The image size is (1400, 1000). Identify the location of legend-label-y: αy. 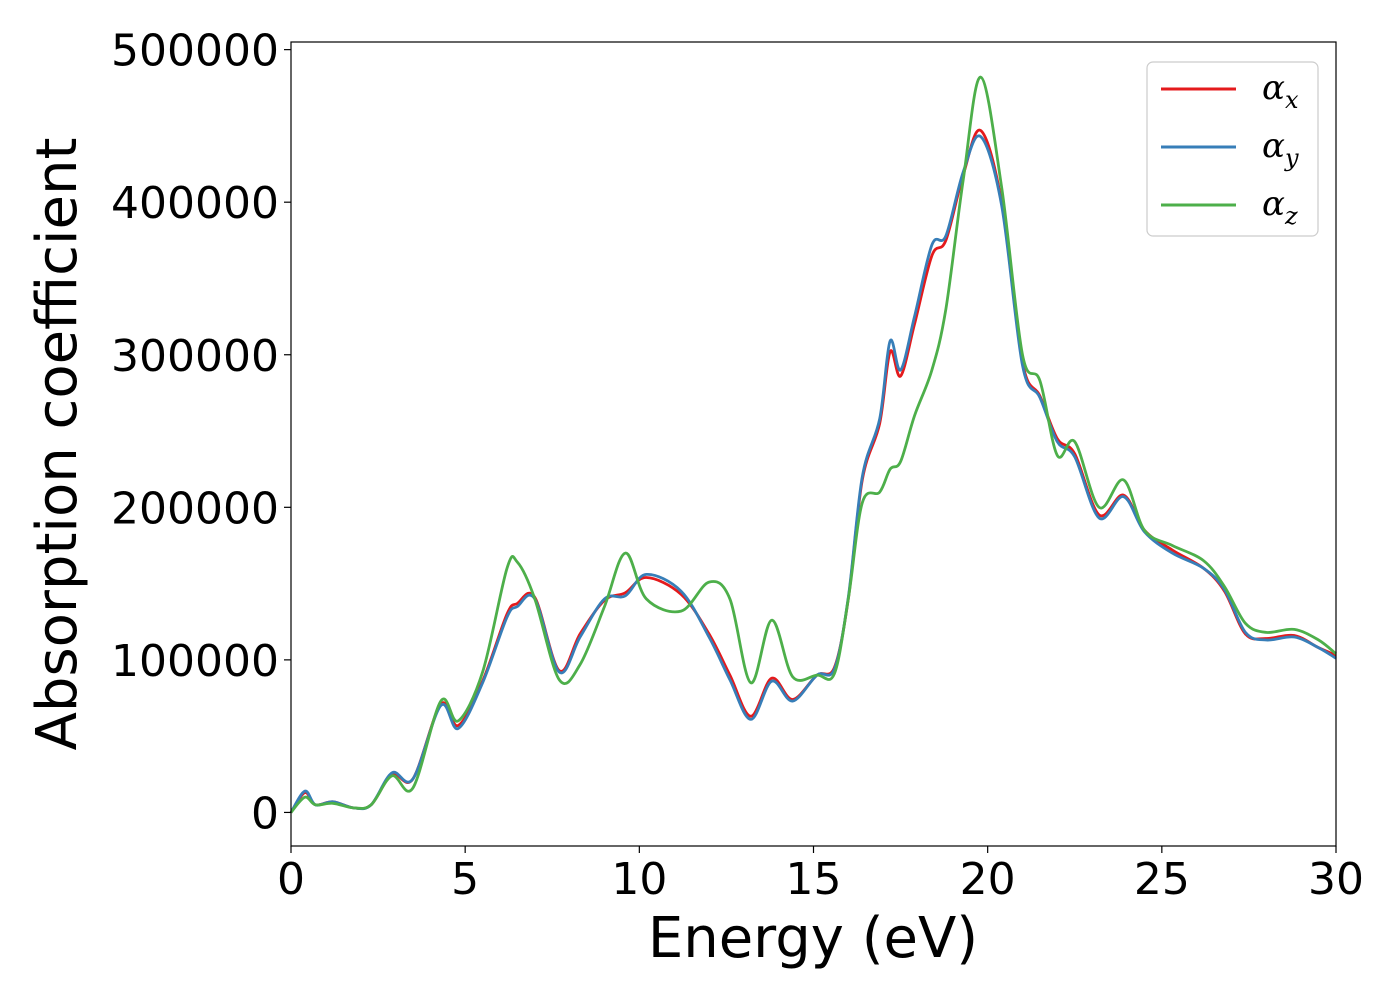
(1280, 149).